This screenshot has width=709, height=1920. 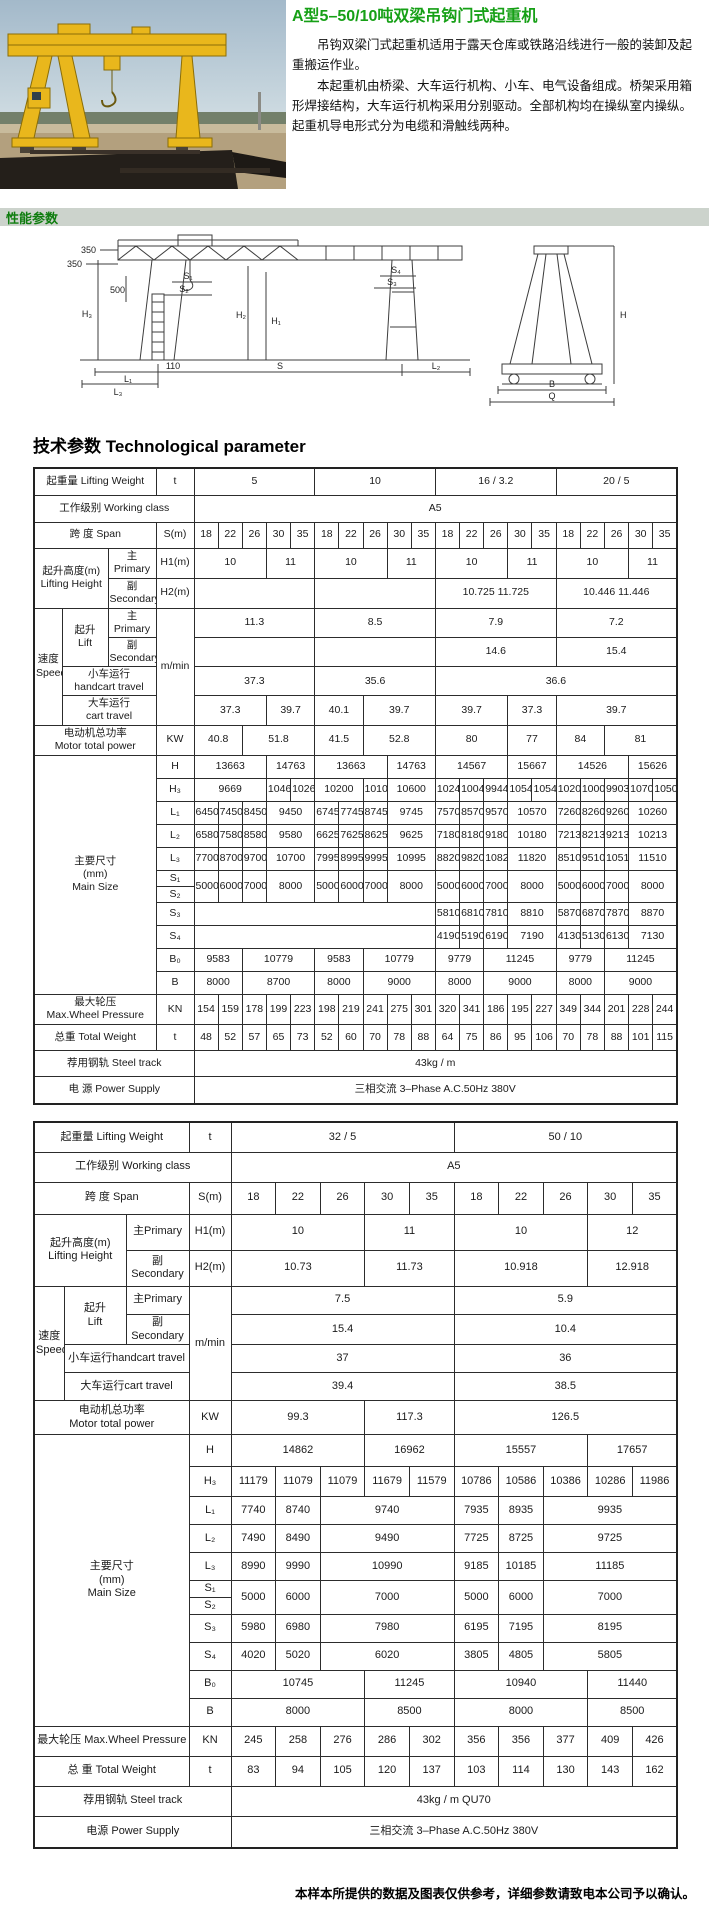 I want to click on value-cell: 35, so click(x=431, y=1198).